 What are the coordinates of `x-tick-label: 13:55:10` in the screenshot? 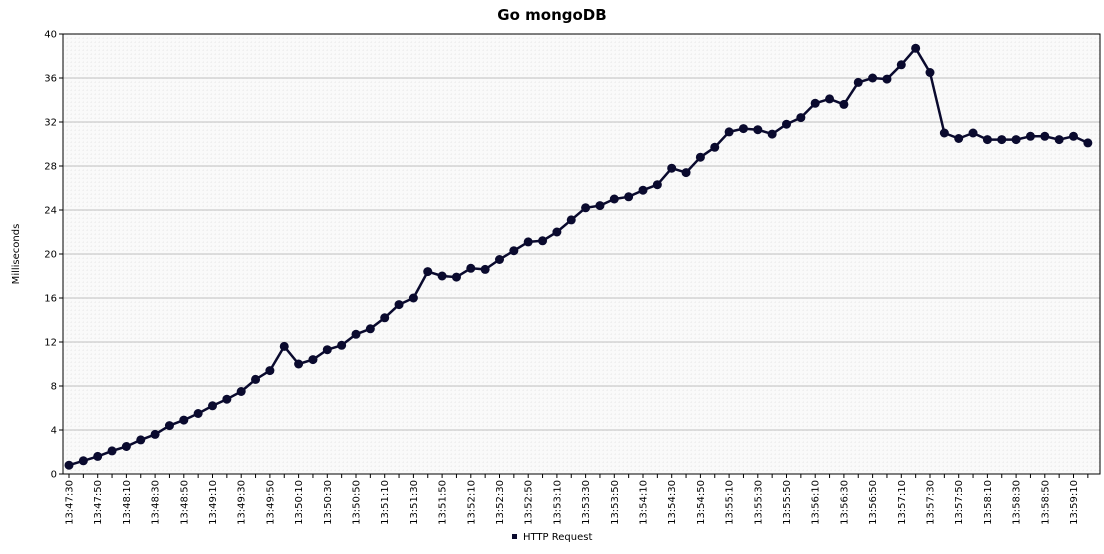 It's located at (730, 502).